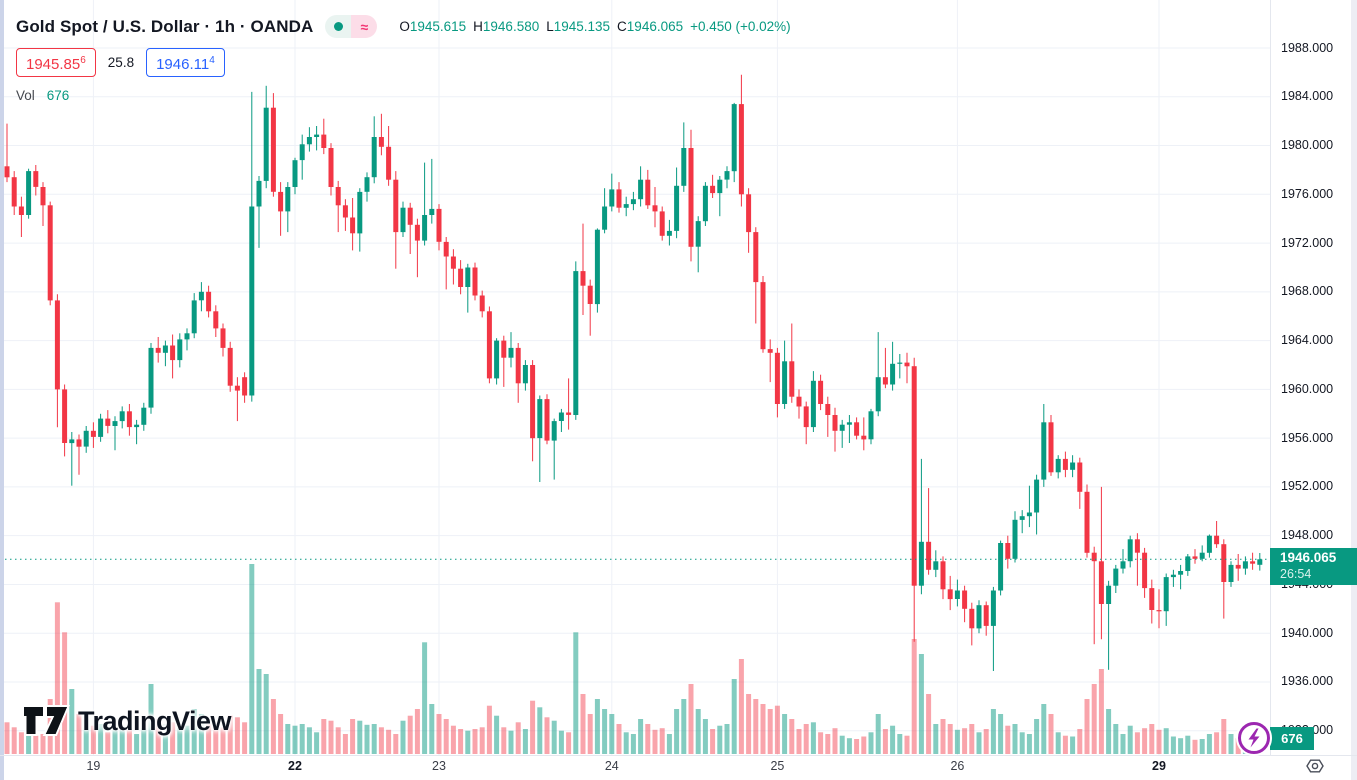 This screenshot has width=1357, height=780. I want to click on market-status-pill: ≈, so click(351, 26).